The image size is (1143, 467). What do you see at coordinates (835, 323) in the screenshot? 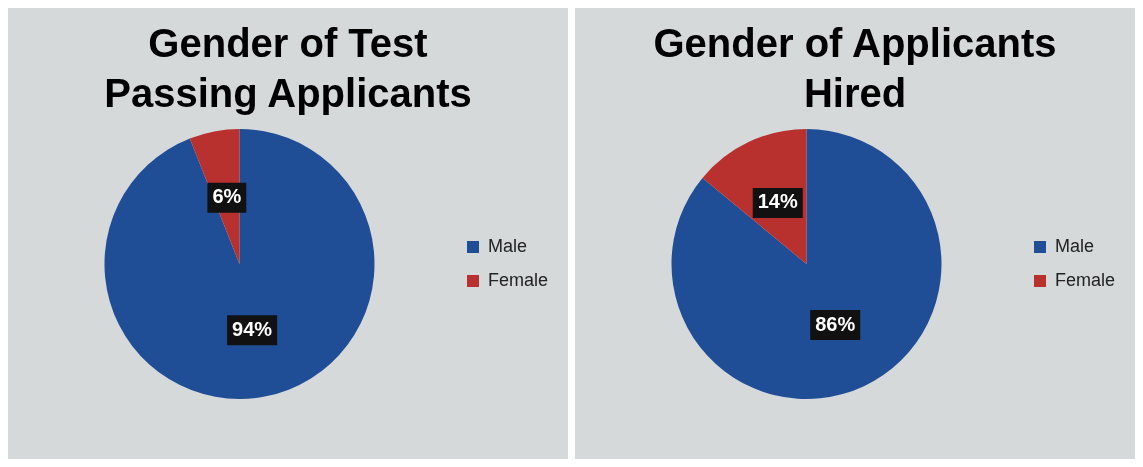
I see `data-label: 86%` at bounding box center [835, 323].